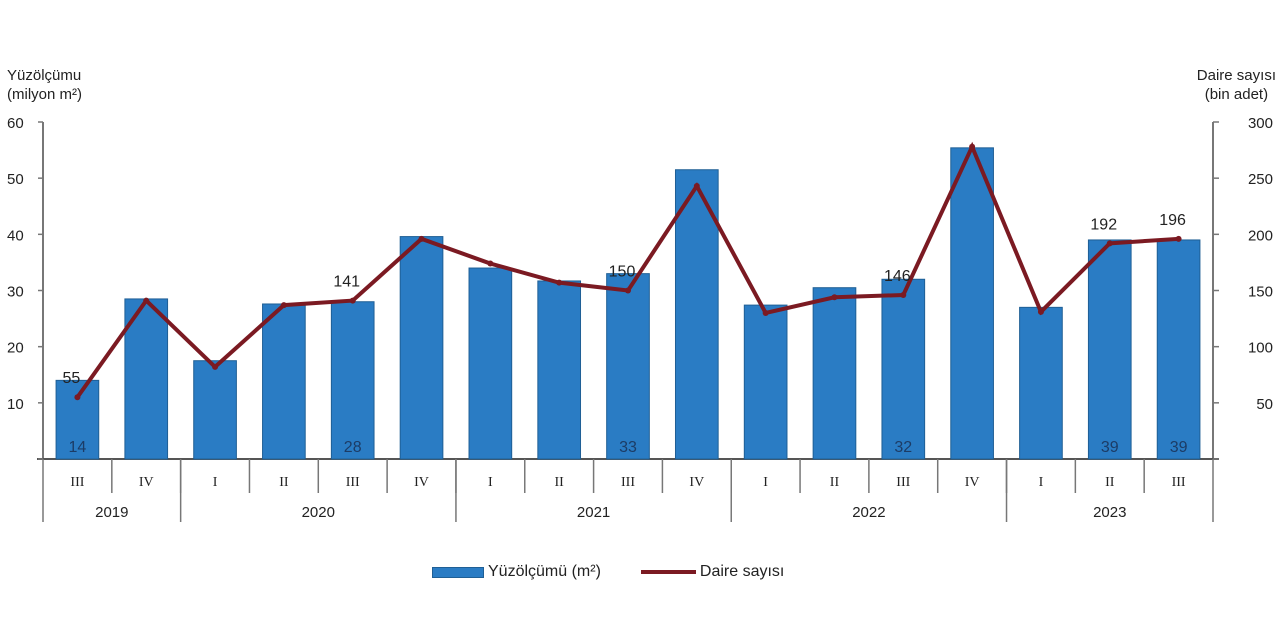 The width and height of the screenshot is (1280, 631). What do you see at coordinates (353, 447) in the screenshot?
I see `bar-value-label: 28` at bounding box center [353, 447].